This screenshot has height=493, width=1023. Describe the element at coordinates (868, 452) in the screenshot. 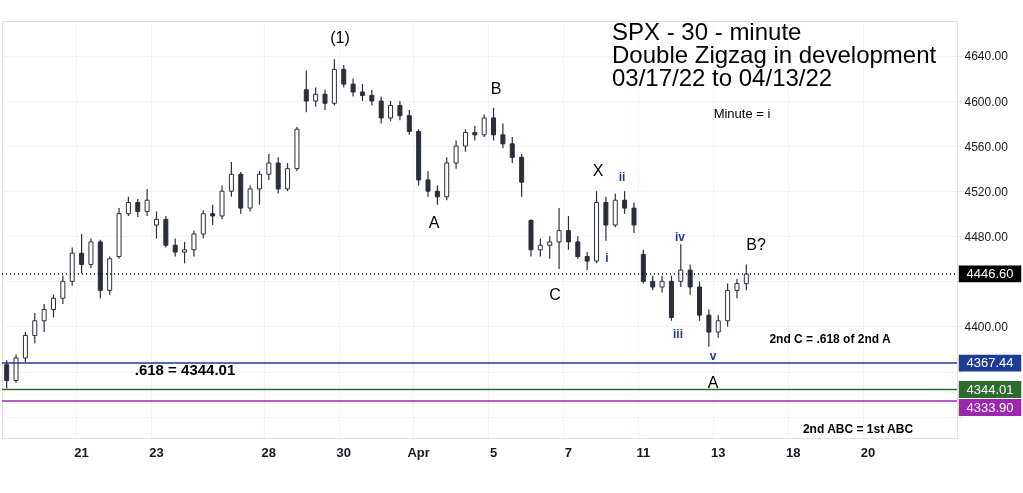

I see `x-tick-label: 20` at that location.